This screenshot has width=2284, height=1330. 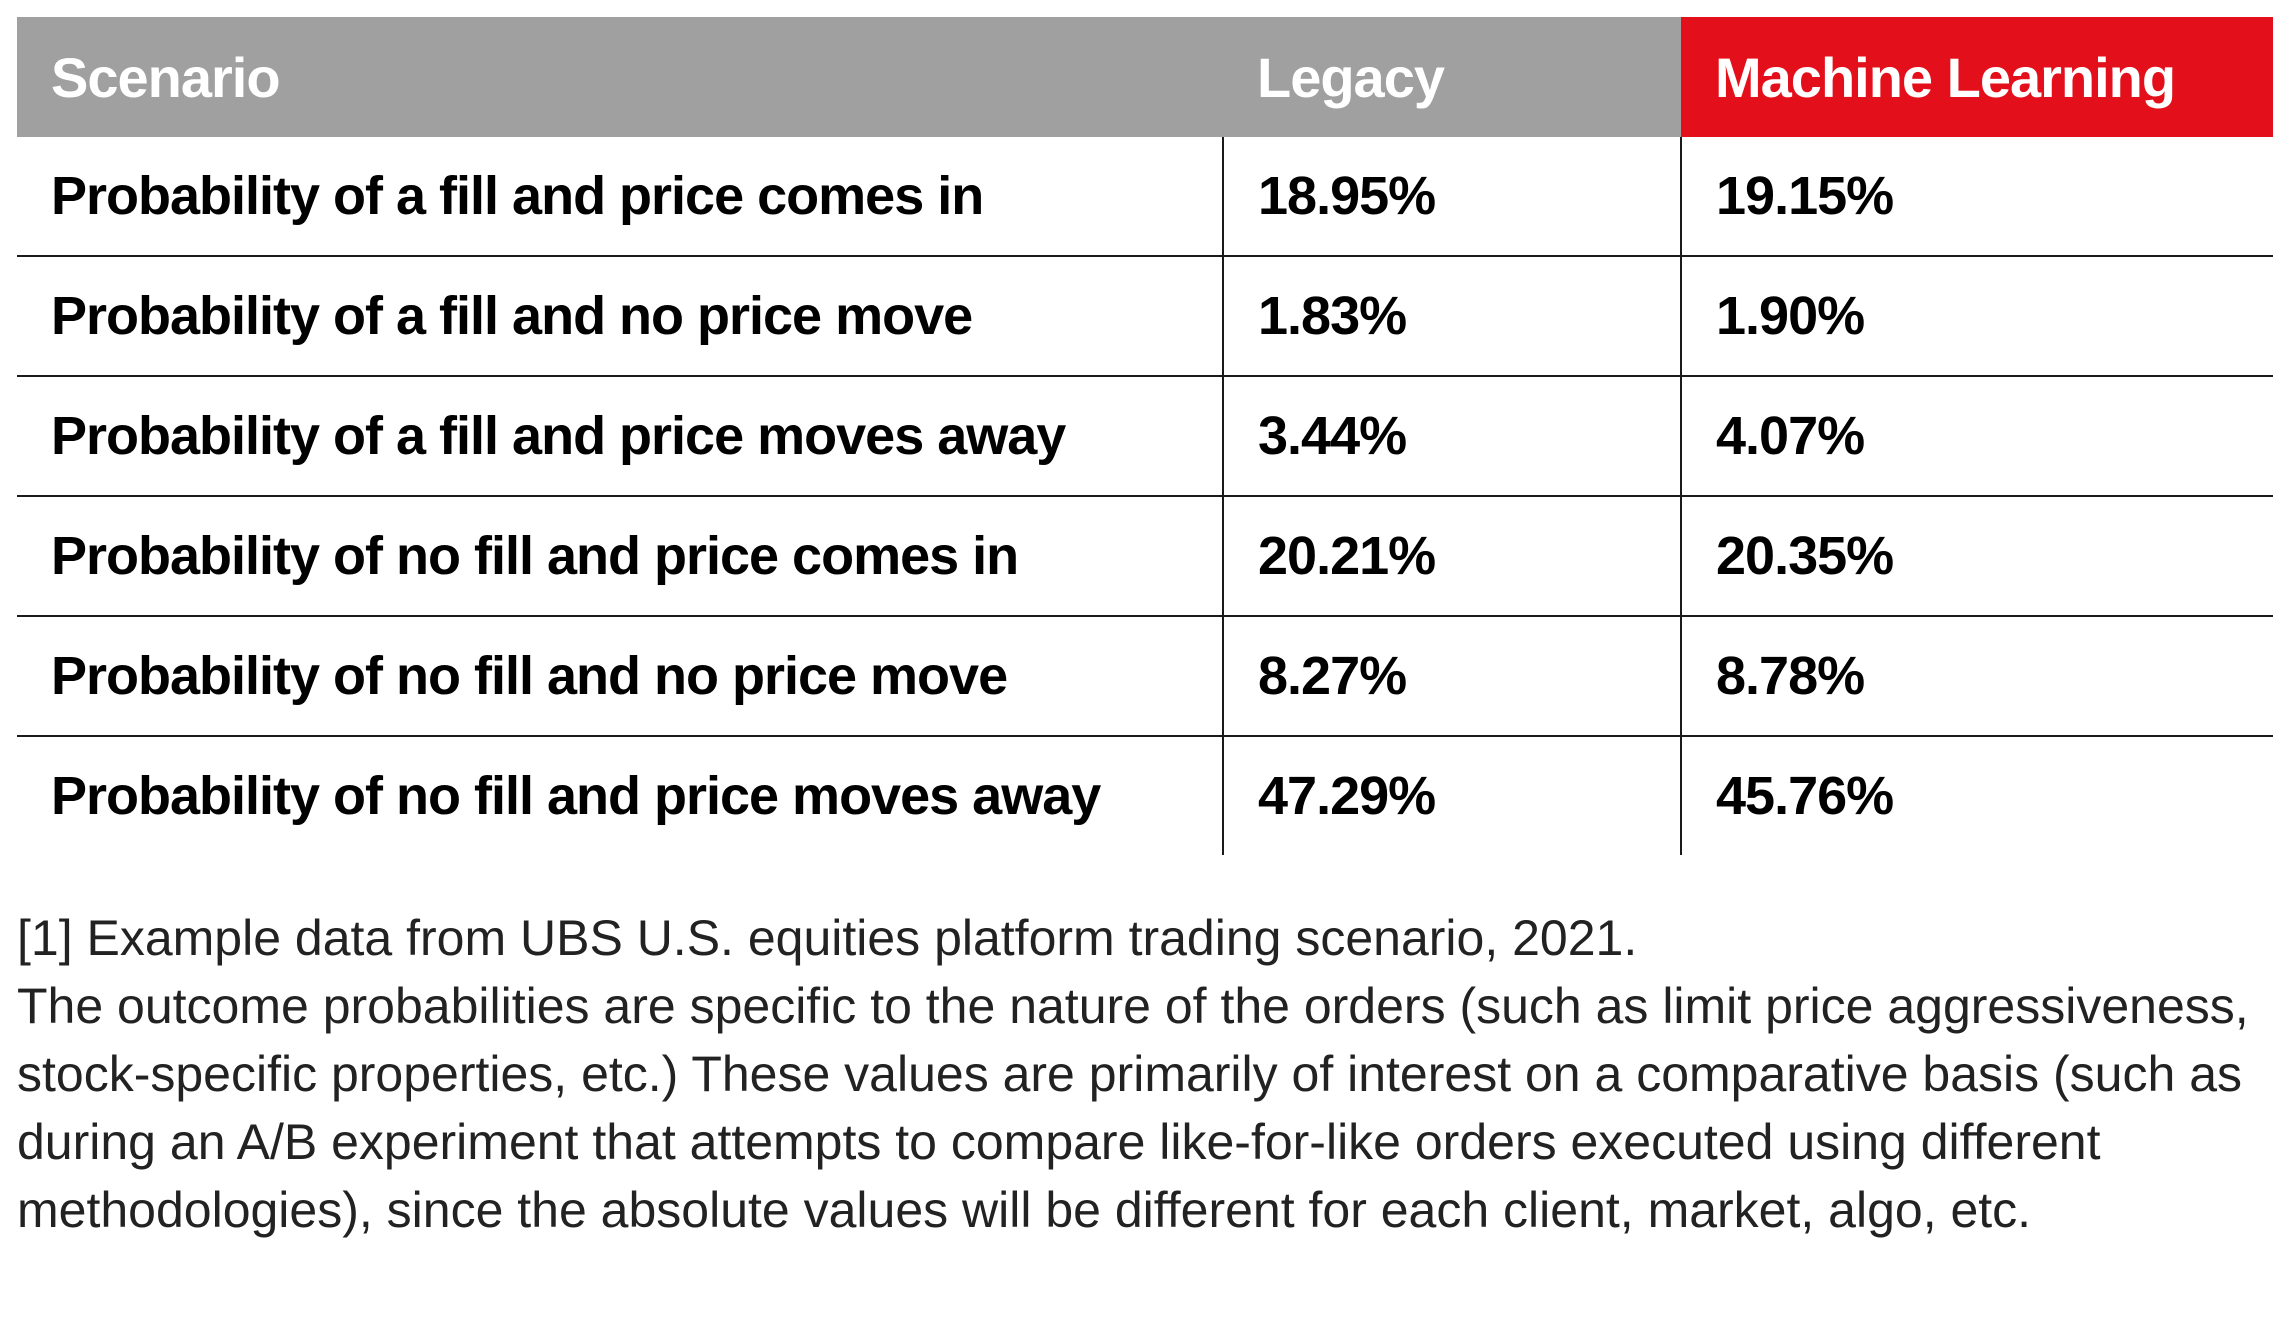 I want to click on table-header-row: Scenario Legacy Machine Learning, so click(x=1145, y=77).